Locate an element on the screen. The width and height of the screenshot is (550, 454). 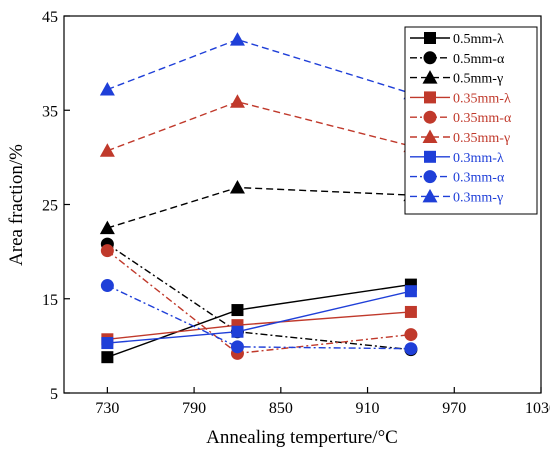
y-axis: 5 15 25 35 45 is located at coordinates (56, 206).